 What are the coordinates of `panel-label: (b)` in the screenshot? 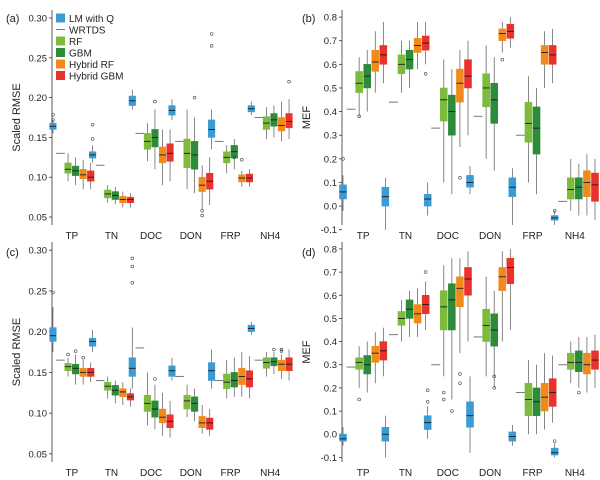 It's located at (308, 19).